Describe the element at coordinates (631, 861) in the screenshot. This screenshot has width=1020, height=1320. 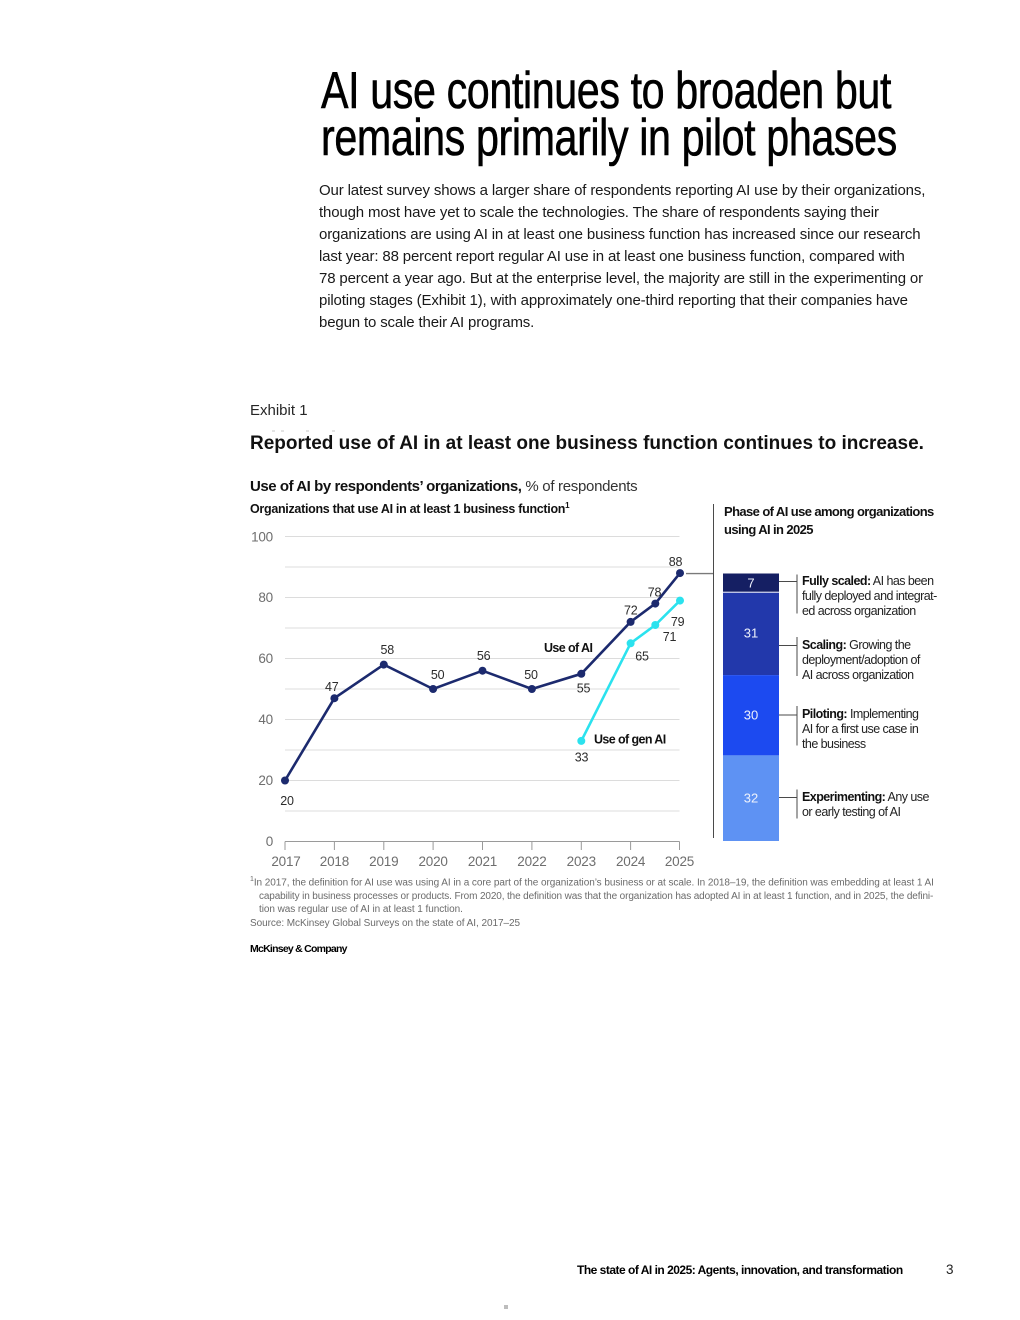
I see `svg-text: 2024` at that location.